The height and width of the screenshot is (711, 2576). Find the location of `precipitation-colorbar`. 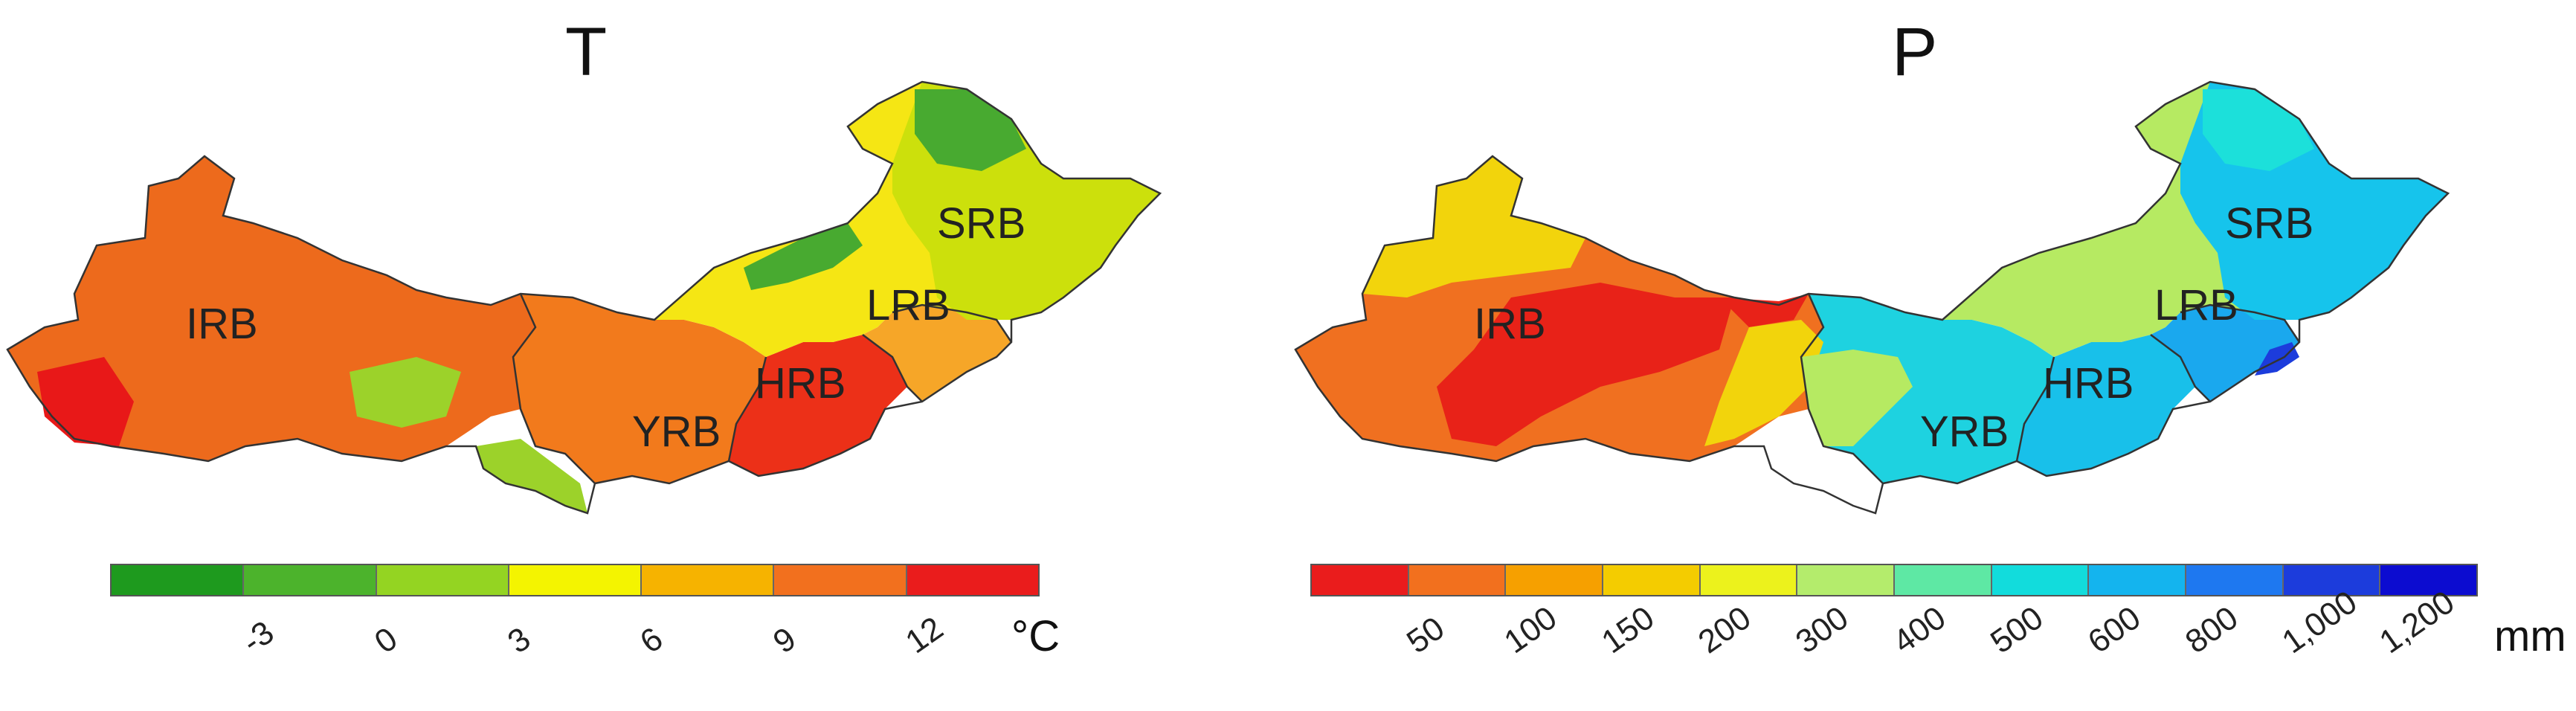

precipitation-colorbar is located at coordinates (1894, 580).